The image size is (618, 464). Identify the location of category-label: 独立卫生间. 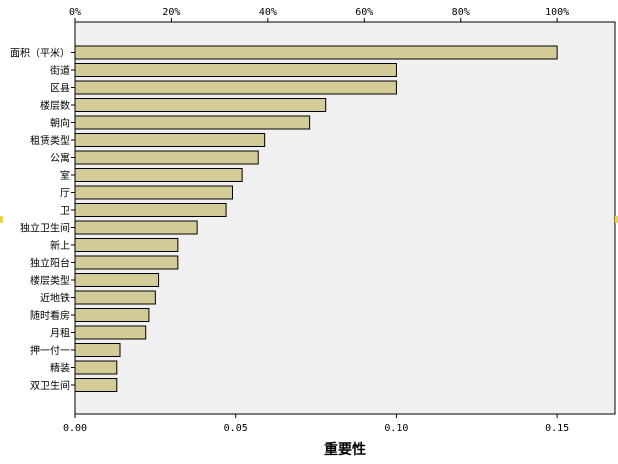
(45, 228).